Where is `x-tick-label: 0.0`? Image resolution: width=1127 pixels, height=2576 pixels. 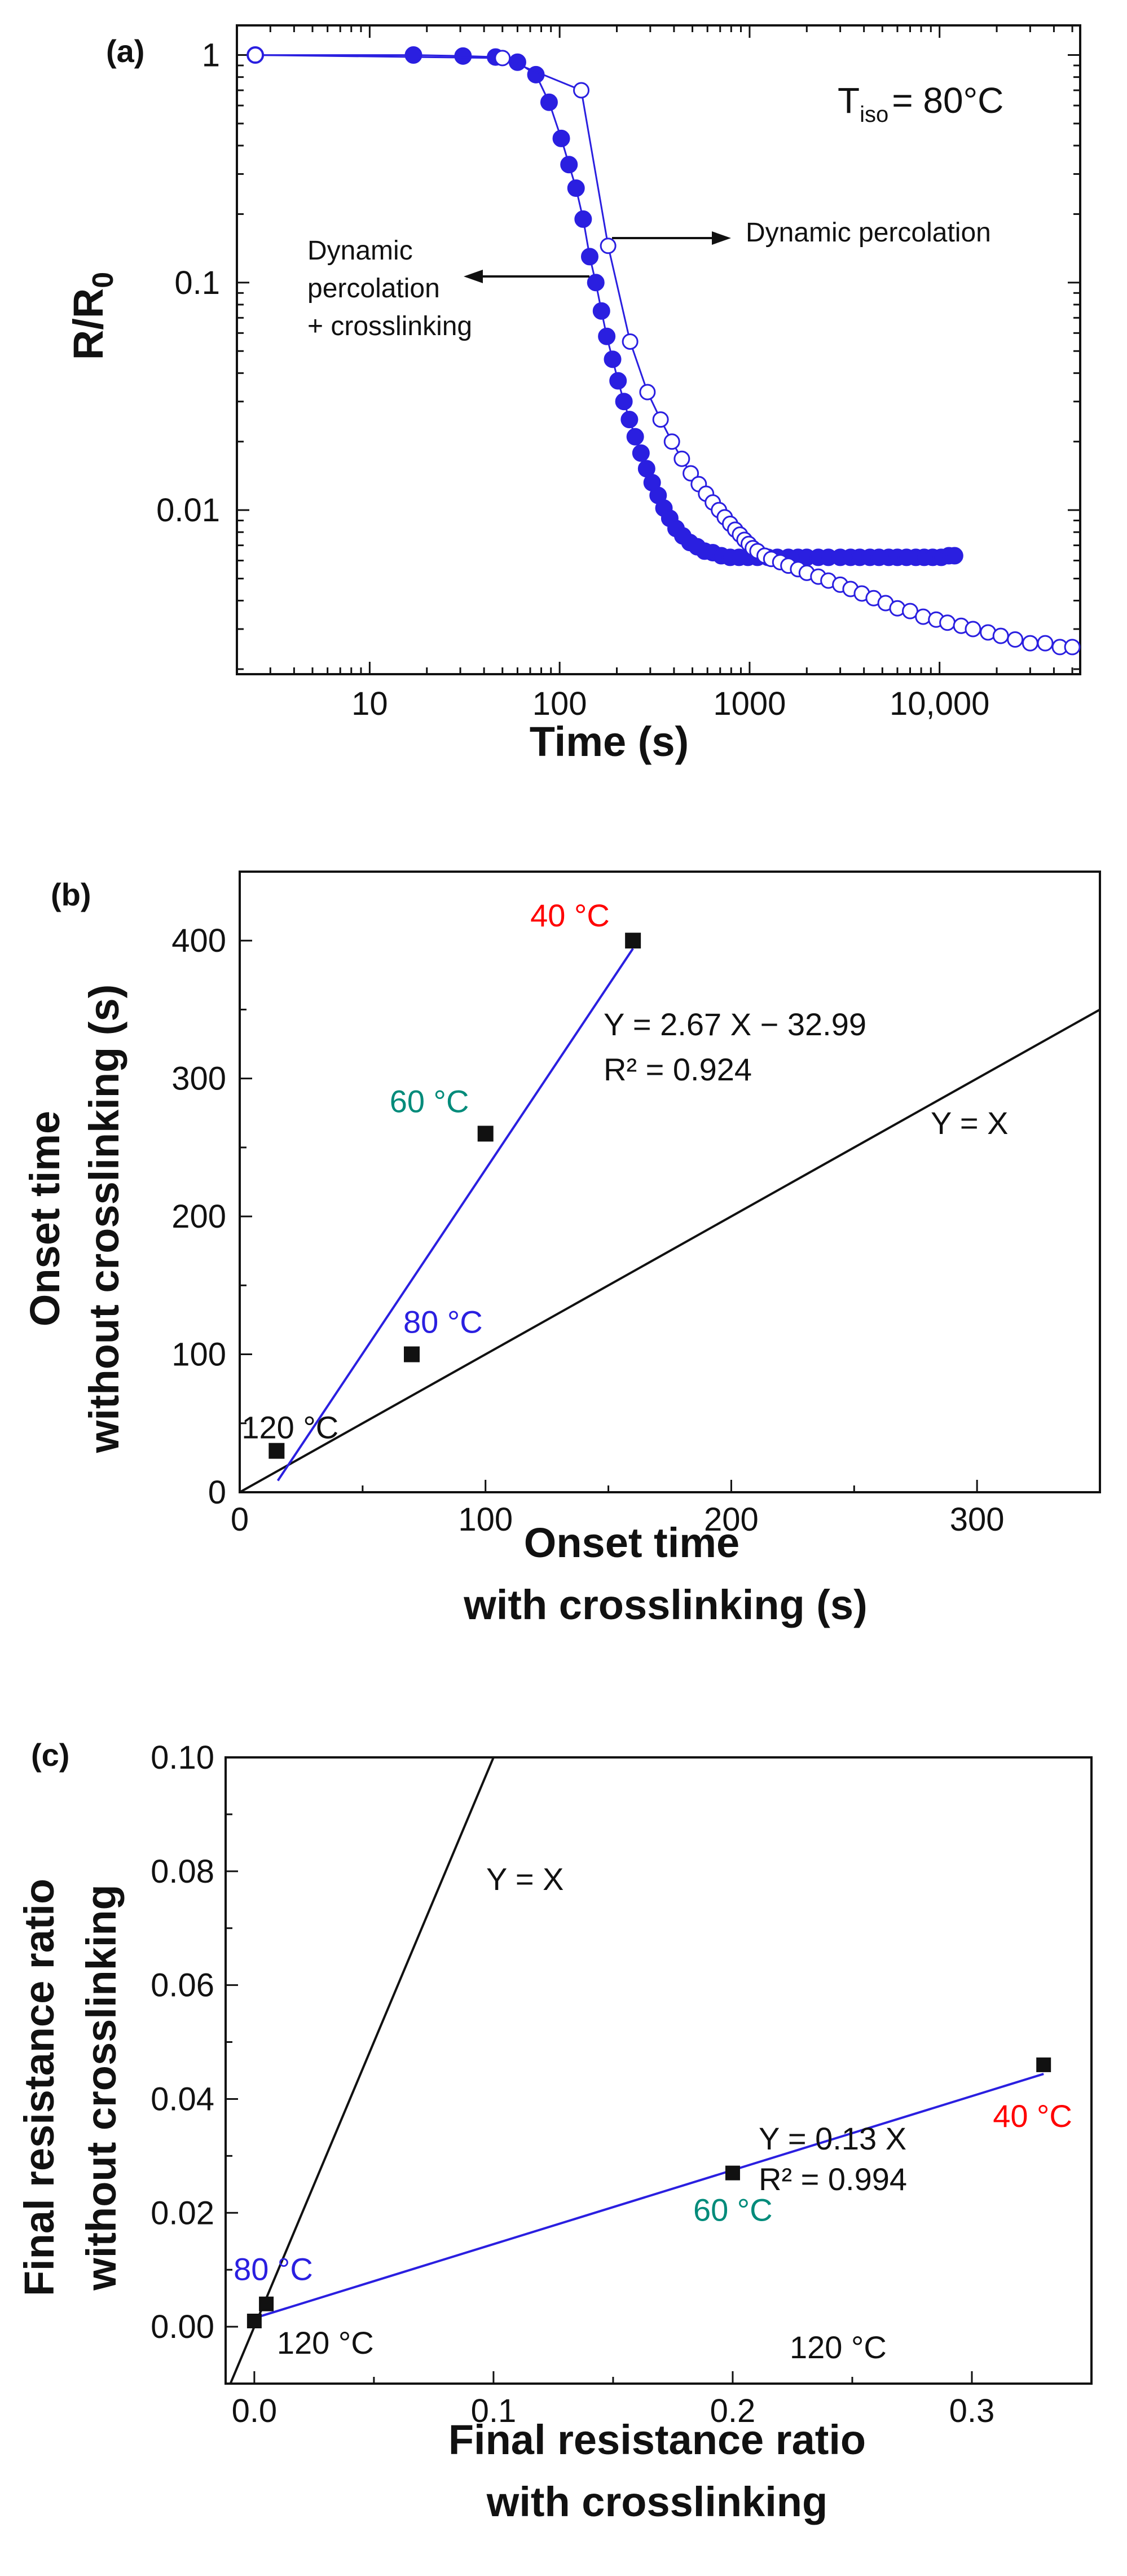
x-tick-label: 0.0 is located at coordinates (255, 2411).